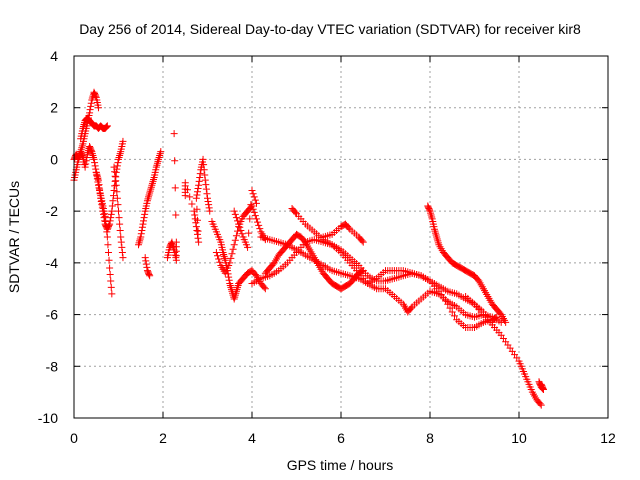 This screenshot has height=480, width=640. What do you see at coordinates (171, 197) in the screenshot?
I see `series-sat-h` at bounding box center [171, 197].